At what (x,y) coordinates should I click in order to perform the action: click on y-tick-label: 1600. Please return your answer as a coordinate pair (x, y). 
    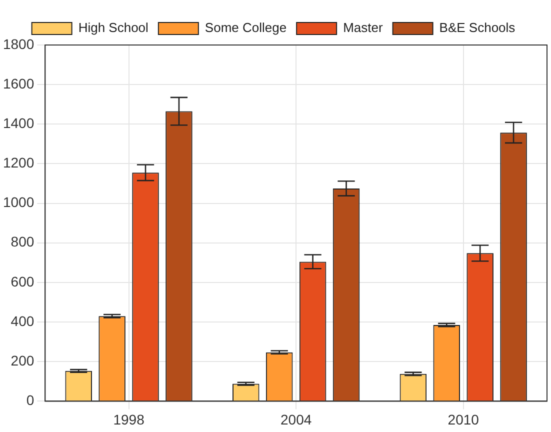
    Looking at the image, I should click on (18, 83).